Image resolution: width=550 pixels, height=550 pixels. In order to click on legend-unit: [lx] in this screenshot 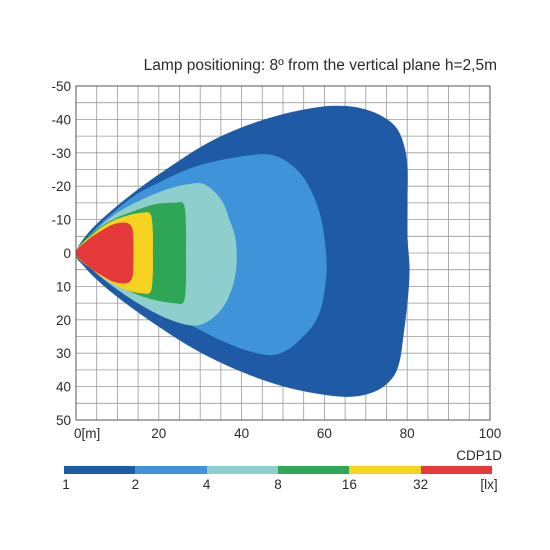, I will do `click(489, 484)`.